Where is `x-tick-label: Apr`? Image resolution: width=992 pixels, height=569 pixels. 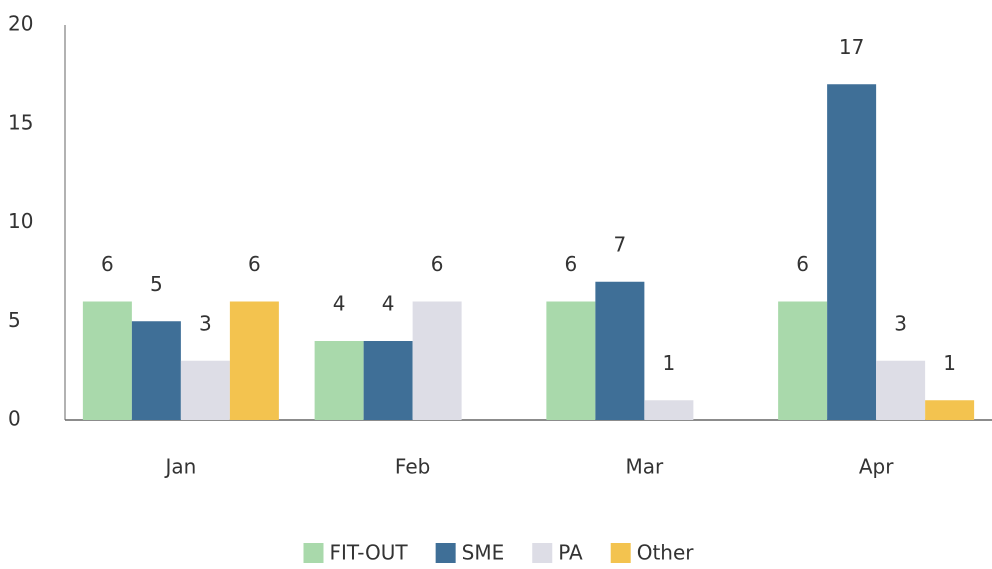
x-tick-label: Apr is located at coordinates (876, 467).